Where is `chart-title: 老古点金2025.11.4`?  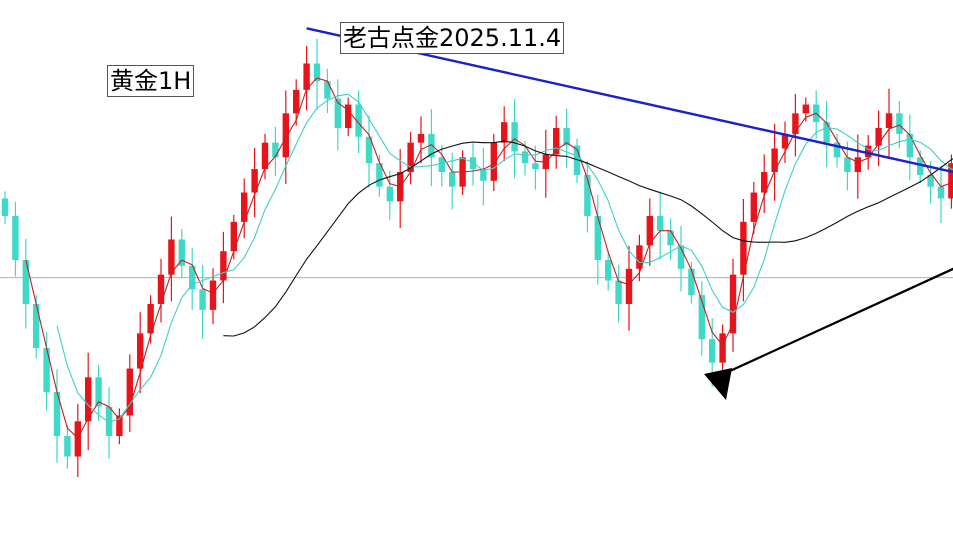
chart-title: 老古点金2025.11.4 is located at coordinates (452, 38).